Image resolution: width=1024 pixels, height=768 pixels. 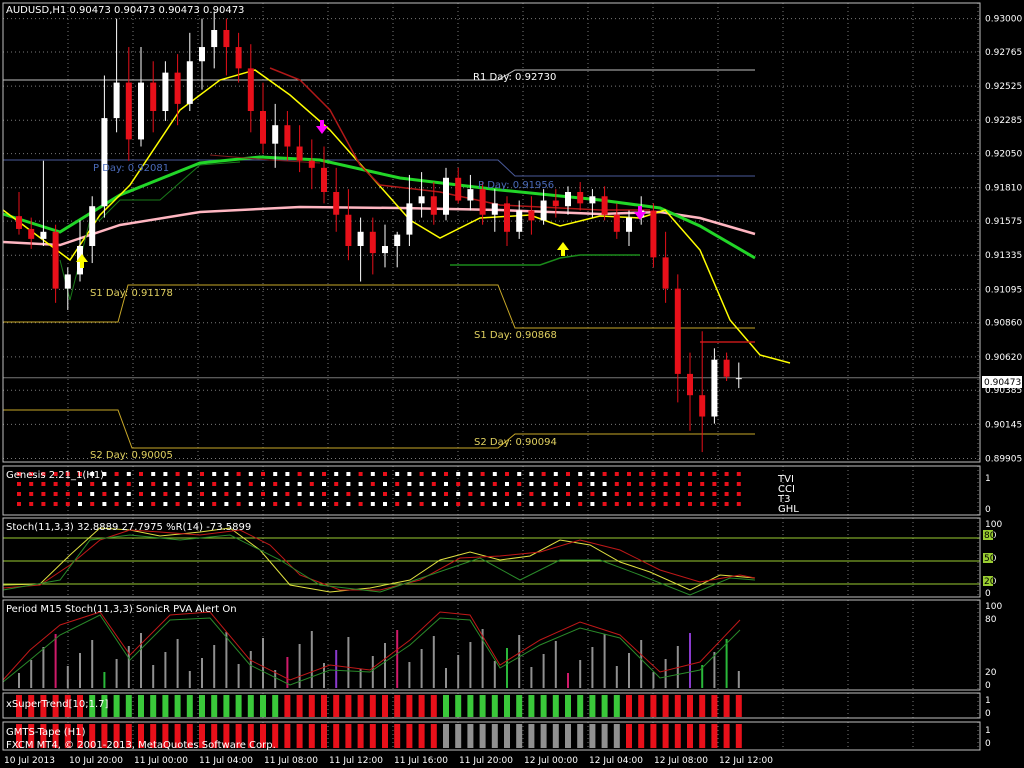 I want to click on genesis-axis-0: 0, so click(x=988, y=510).